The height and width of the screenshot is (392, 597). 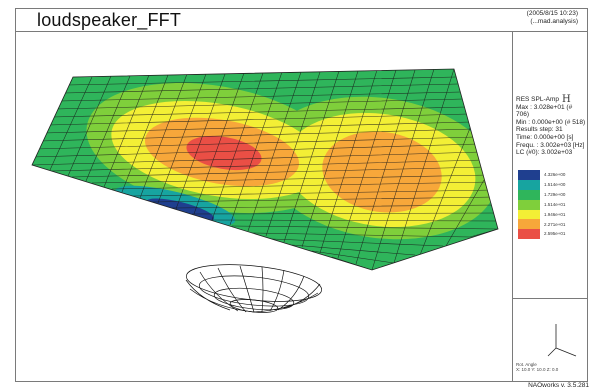 What do you see at coordinates (550, 145) in the screenshot?
I see `legend-frequ: Frequ. : 3.002e+03 [Hz]` at bounding box center [550, 145].